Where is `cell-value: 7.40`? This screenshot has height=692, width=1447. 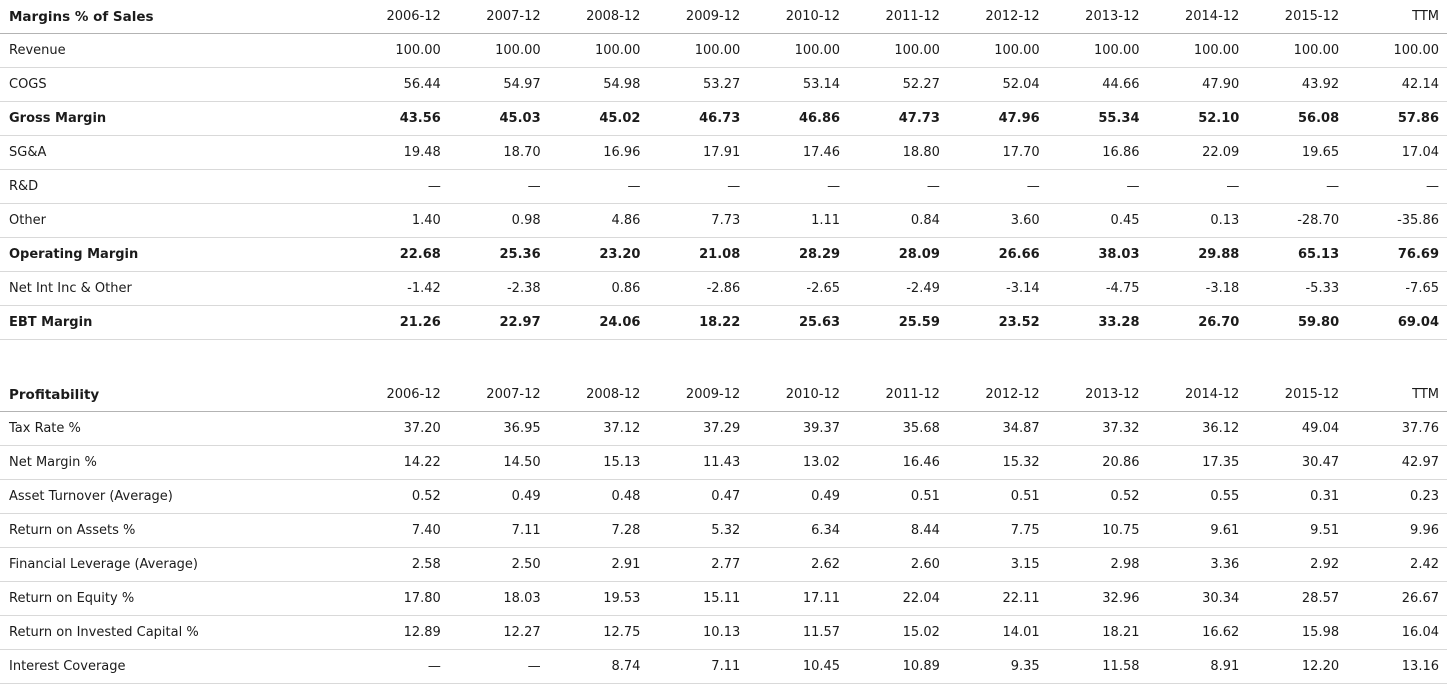
cell-value: 7.40 is located at coordinates (399, 530).